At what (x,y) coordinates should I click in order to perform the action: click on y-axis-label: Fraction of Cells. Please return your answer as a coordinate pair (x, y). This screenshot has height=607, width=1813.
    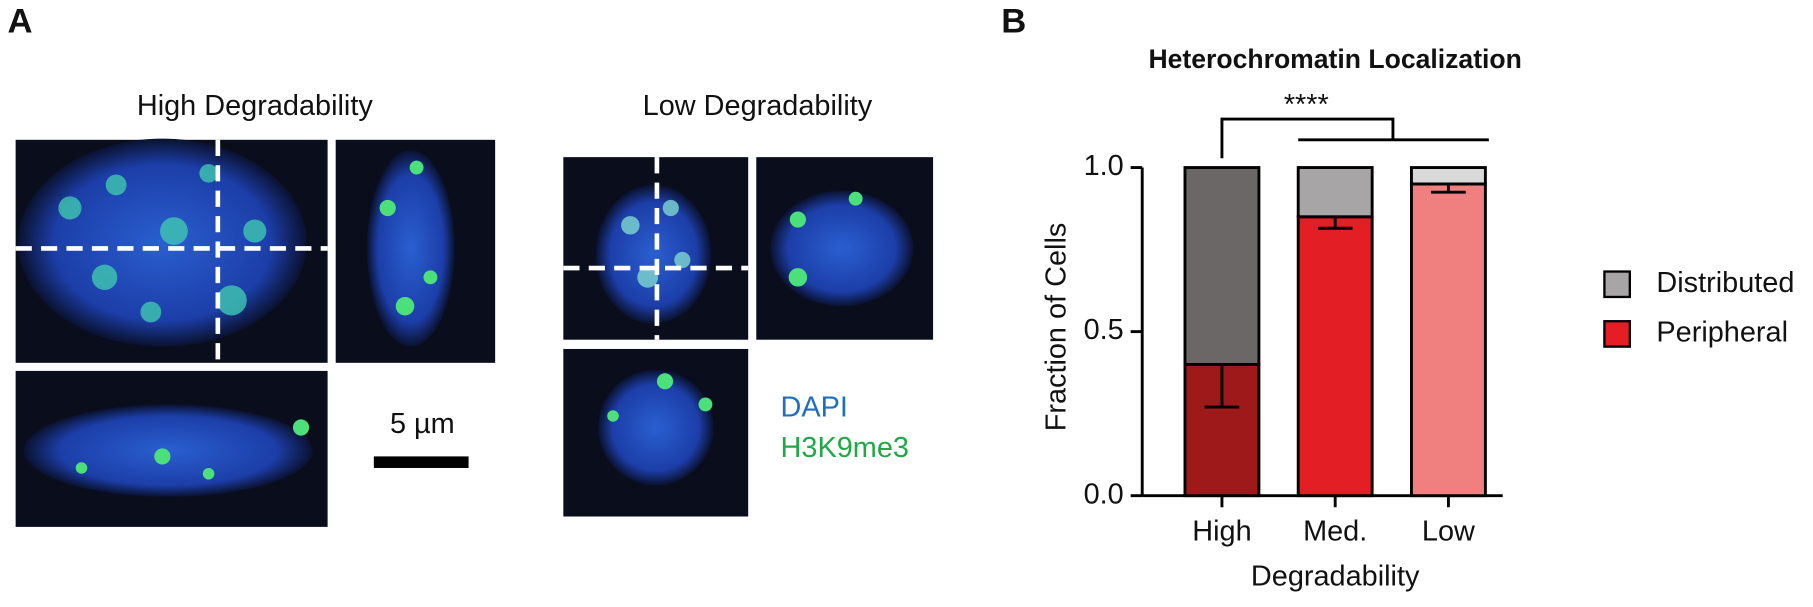
    Looking at the image, I should click on (1056, 327).